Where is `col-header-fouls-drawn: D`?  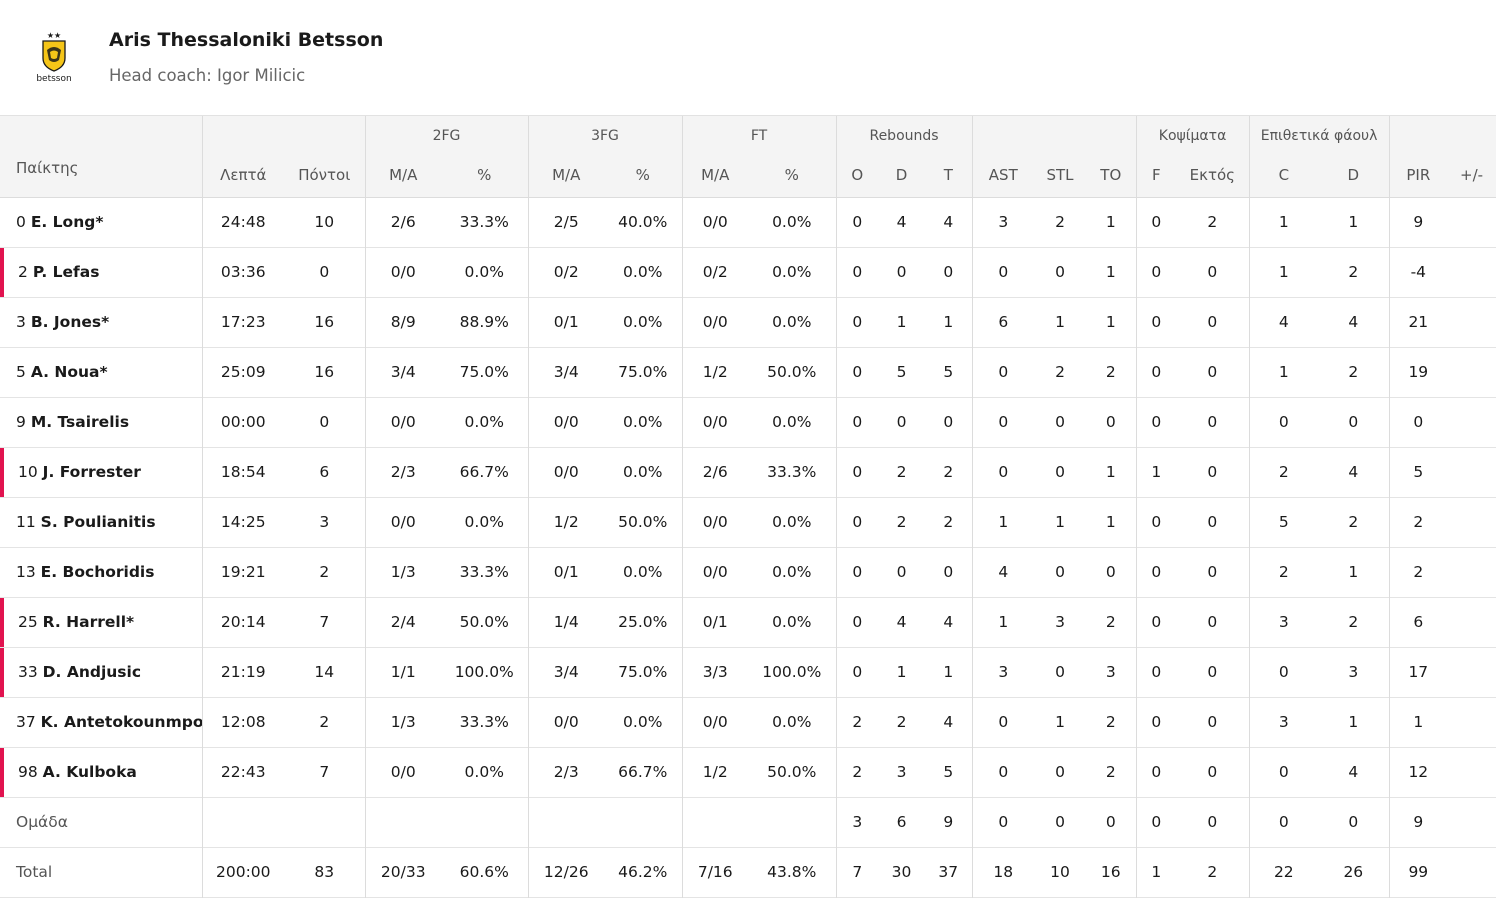 col-header-fouls-drawn: D is located at coordinates (1354, 176).